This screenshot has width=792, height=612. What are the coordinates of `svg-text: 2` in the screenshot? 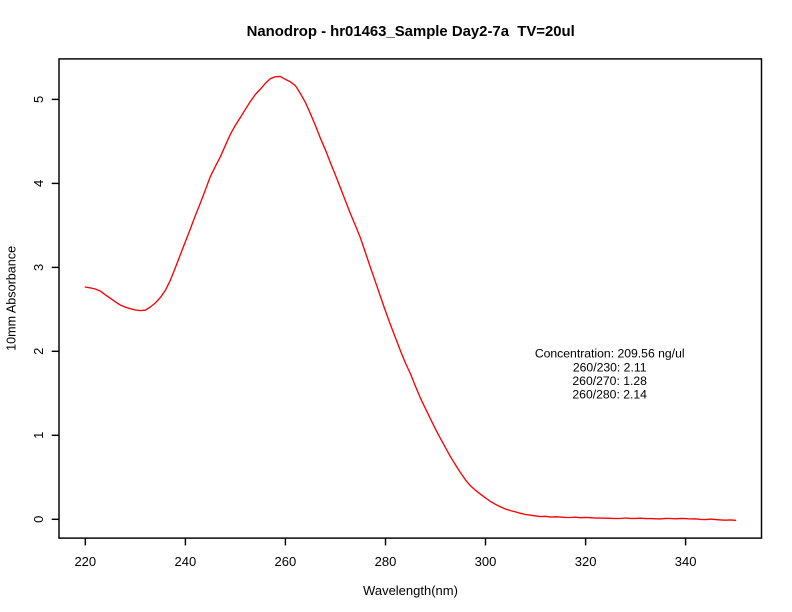 It's located at (38, 351).